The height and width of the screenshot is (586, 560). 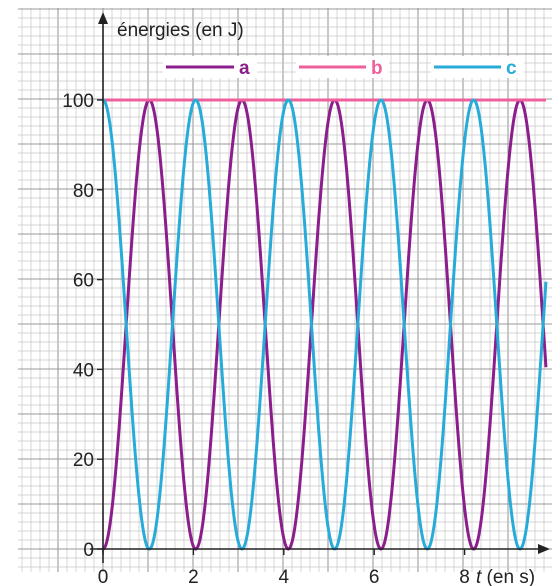 I want to click on x-axis-label: t (en s), so click(x=505, y=576).